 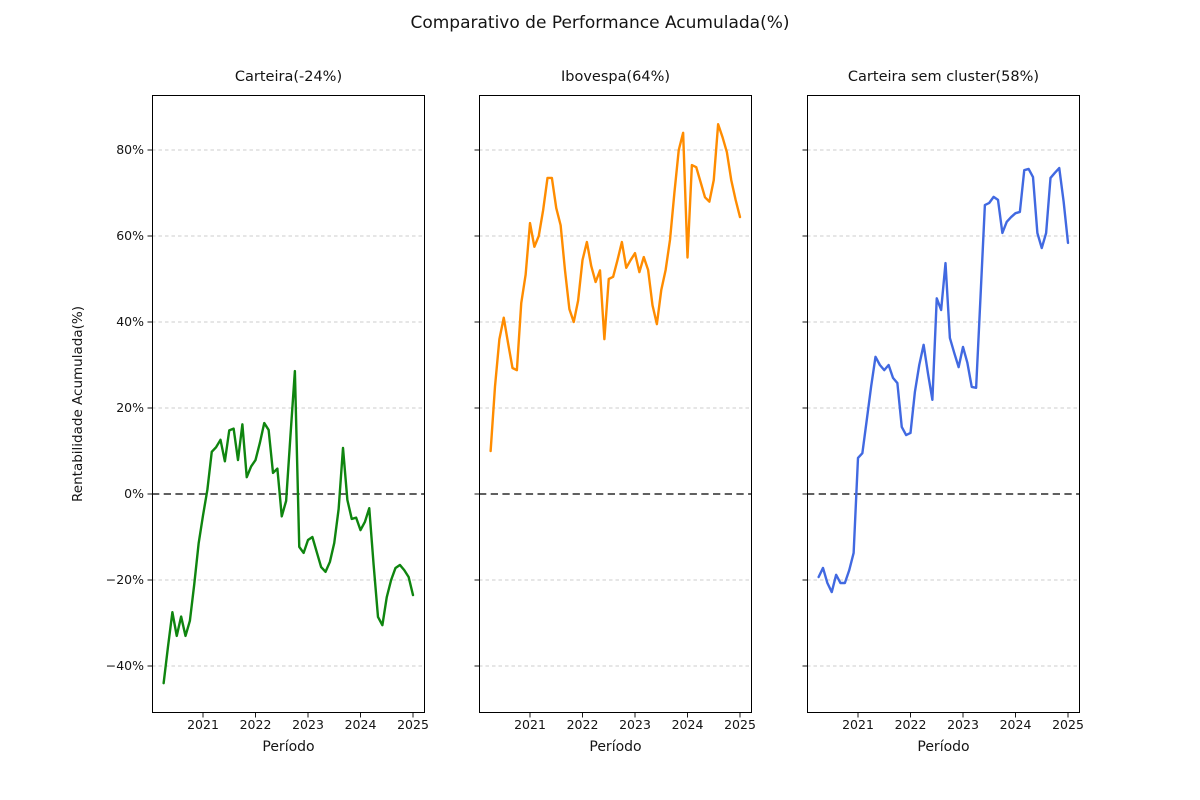 I want to click on y-axis-label: Rentabilidade Acumulada(%), so click(x=78, y=404).